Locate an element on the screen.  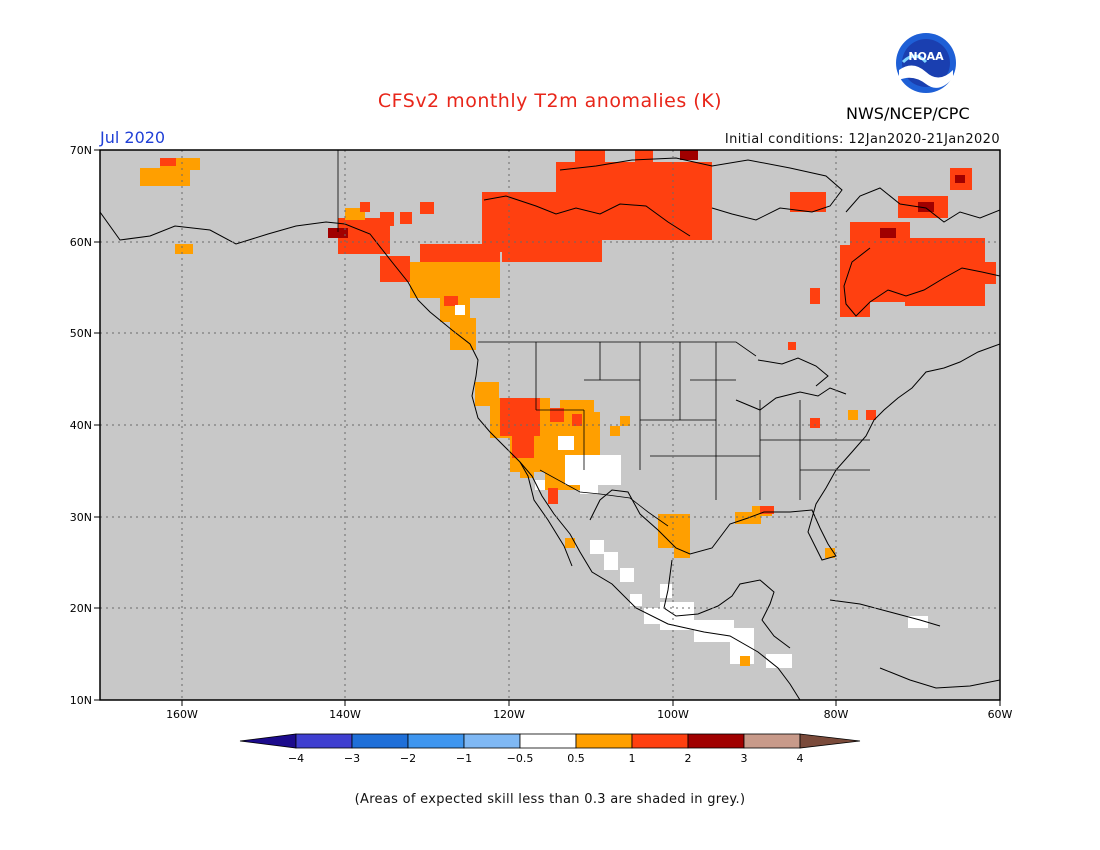
colorbar-labels: −4 −3 −2 −1 −0.5 0.5 1 2 3 4 is located at coordinates (546, 758).